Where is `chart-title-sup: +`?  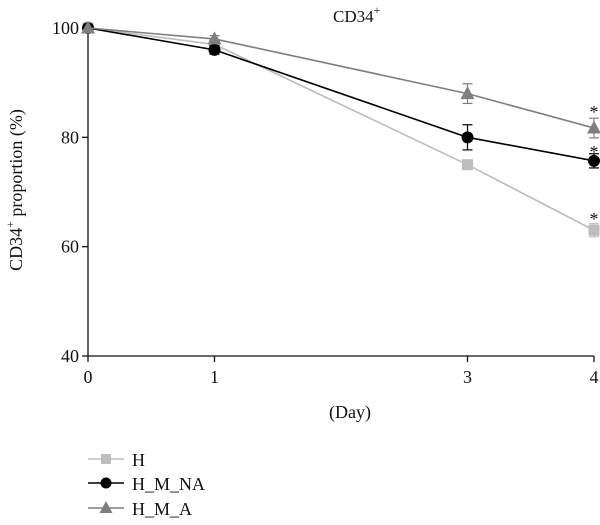
chart-title-sup: + is located at coordinates (377, 10).